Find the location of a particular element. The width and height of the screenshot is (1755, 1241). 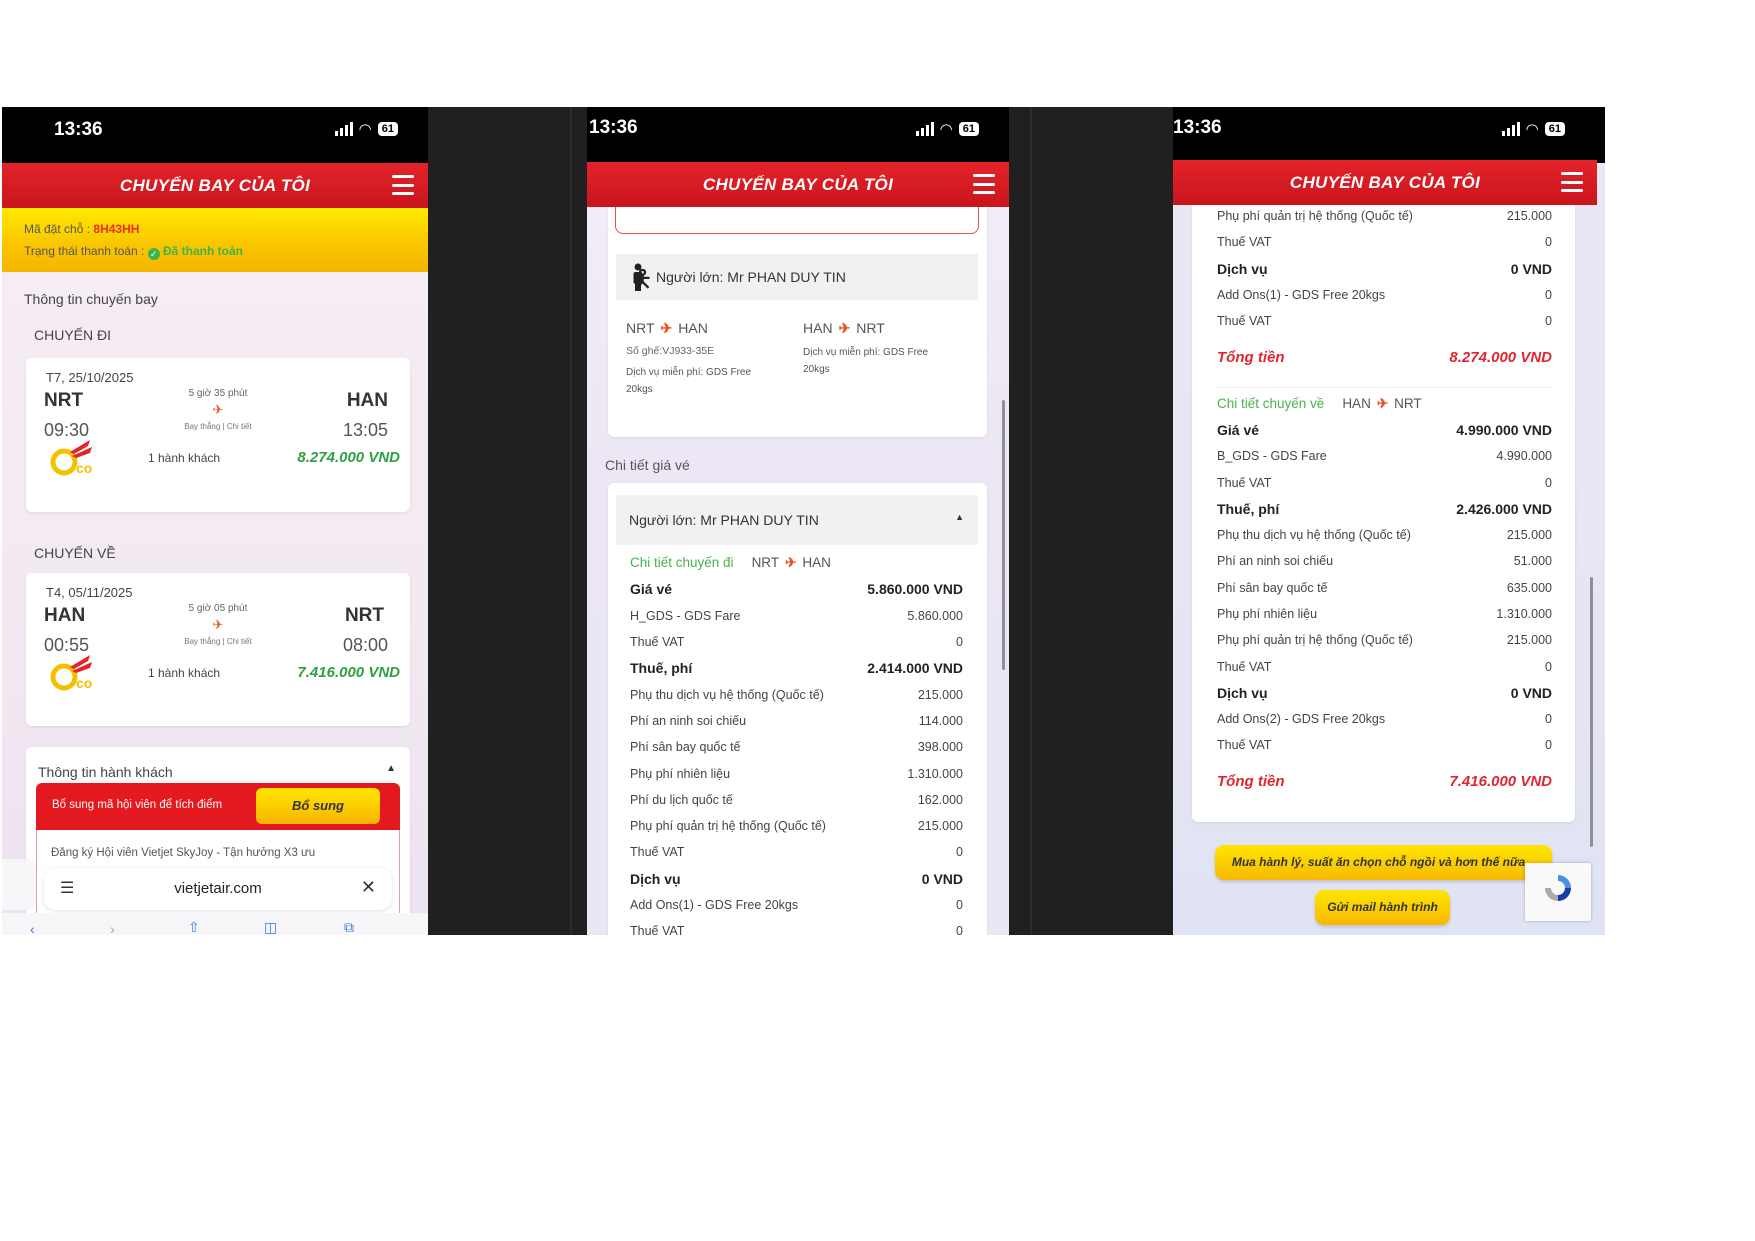

close-icon: ✕ is located at coordinates (368, 887).